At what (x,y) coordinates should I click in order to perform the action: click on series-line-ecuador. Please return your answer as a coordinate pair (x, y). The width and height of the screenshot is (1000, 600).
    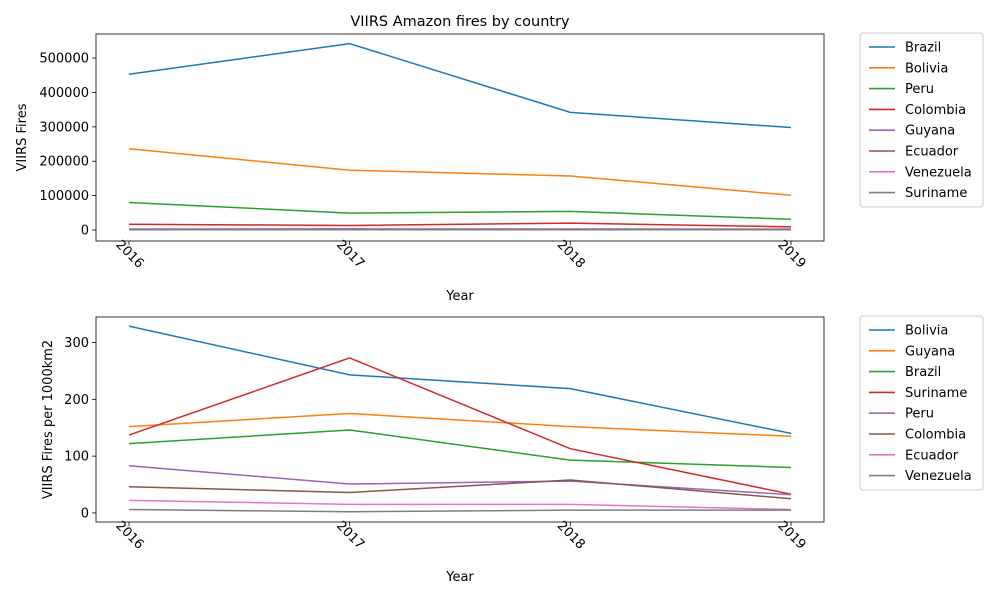
    Looking at the image, I should click on (460, 505).